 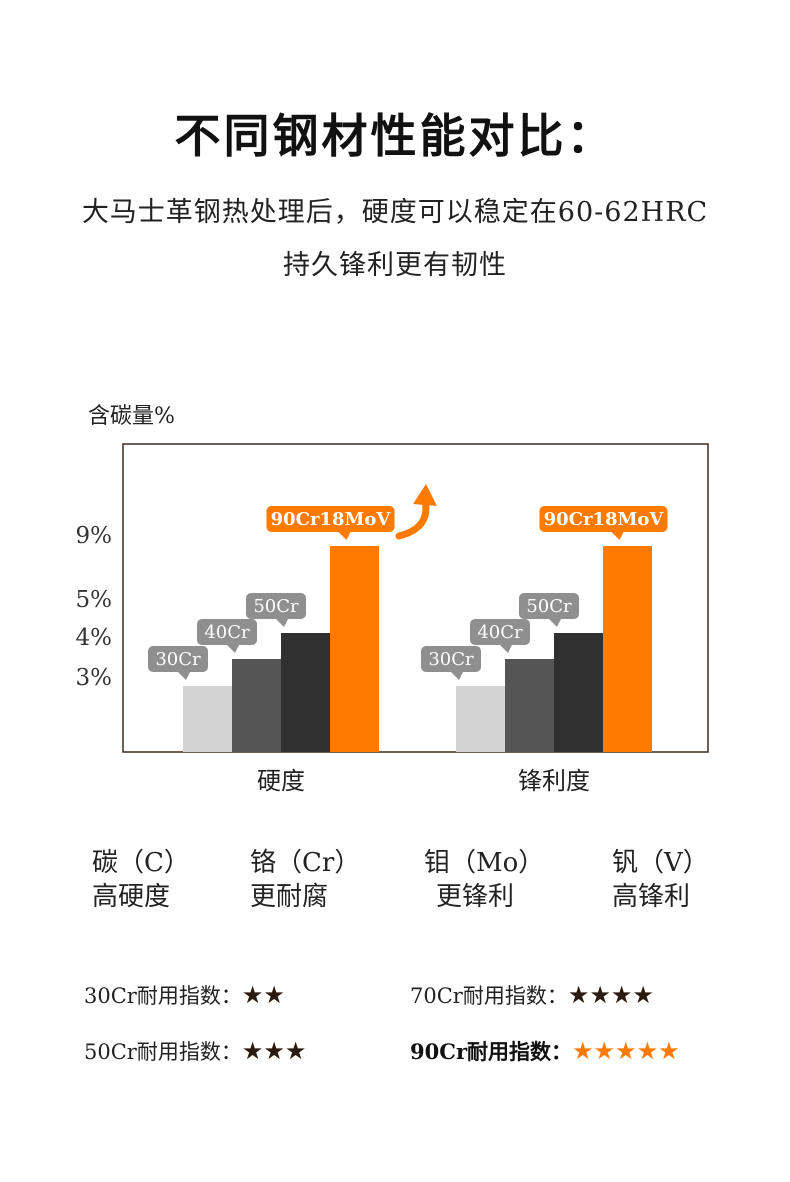 I want to click on durability-90cr: 90Cr耐用指数： ★★★★★, so click(x=545, y=1051).